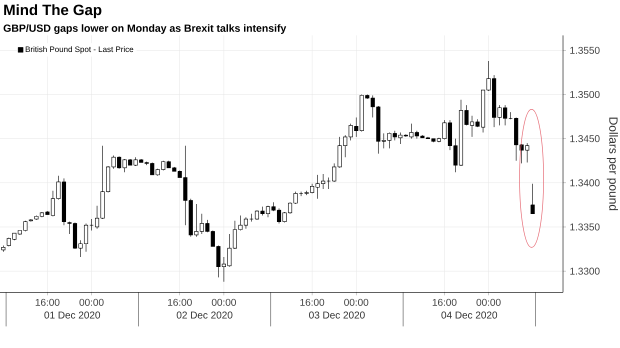 This screenshot has height=348, width=620. What do you see at coordinates (585, 138) in the screenshot?
I see `y-tick-label: 1.3450` at bounding box center [585, 138].